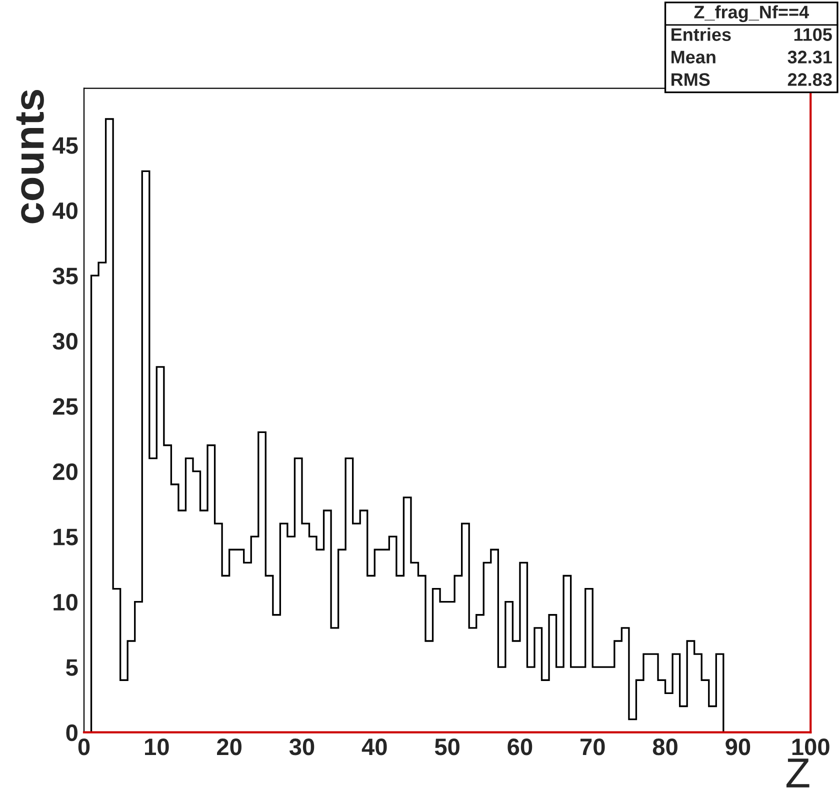 The height and width of the screenshot is (803, 840). What do you see at coordinates (72, 733) in the screenshot?
I see `y-tick-label: 0` at bounding box center [72, 733].